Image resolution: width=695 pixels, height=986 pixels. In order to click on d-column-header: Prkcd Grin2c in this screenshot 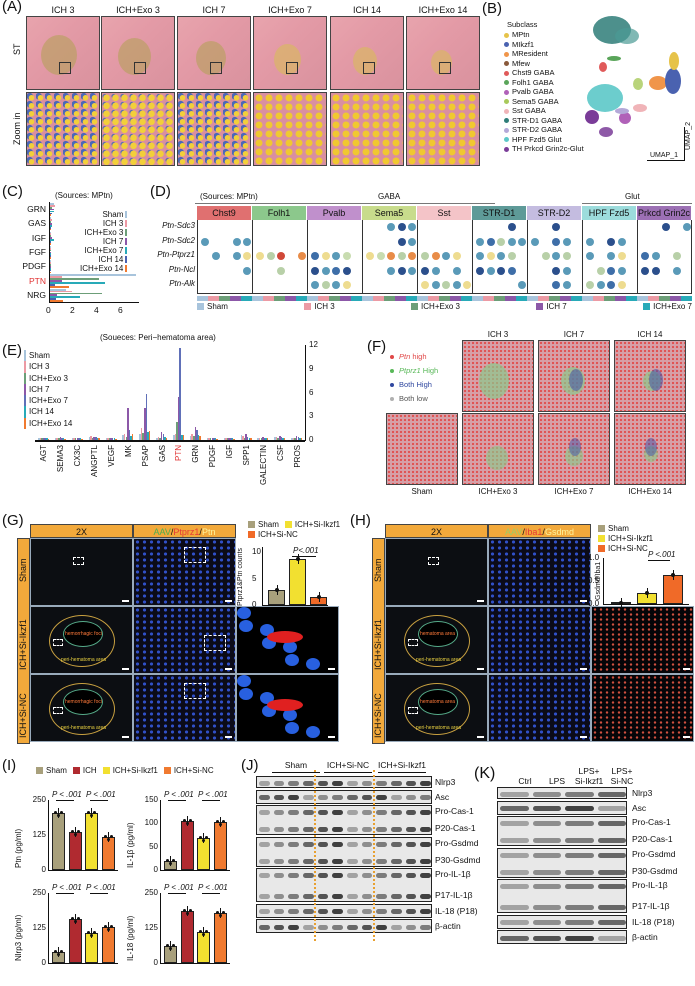, I will do `click(664, 213)`.